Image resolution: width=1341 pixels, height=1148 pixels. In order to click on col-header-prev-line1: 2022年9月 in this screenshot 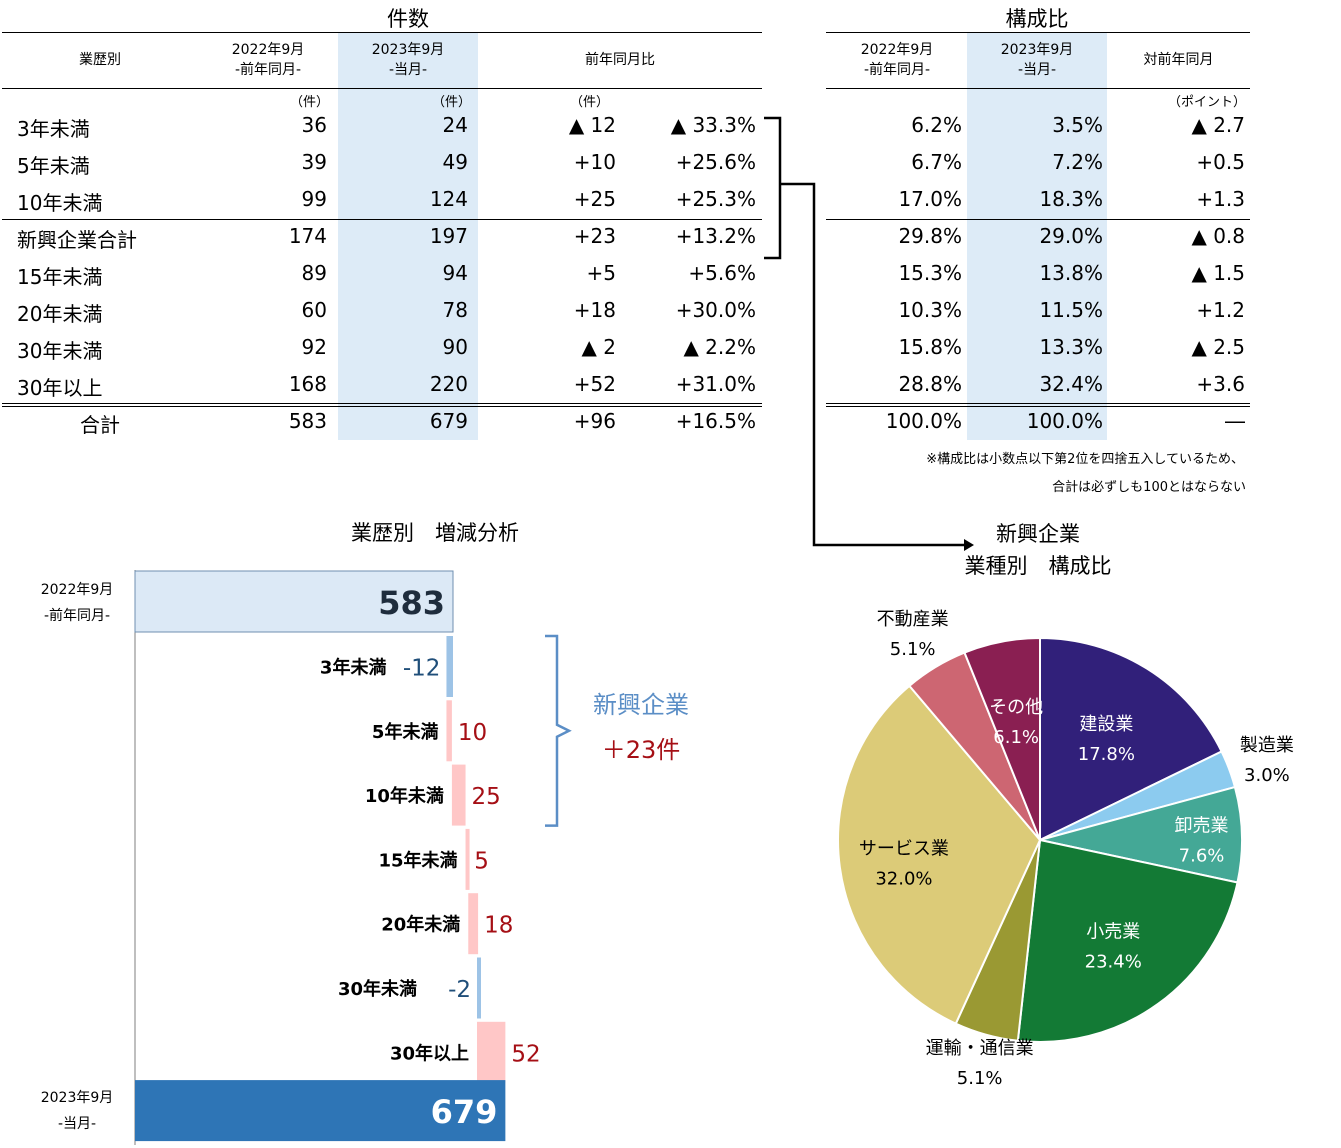, I will do `click(268, 50)`.